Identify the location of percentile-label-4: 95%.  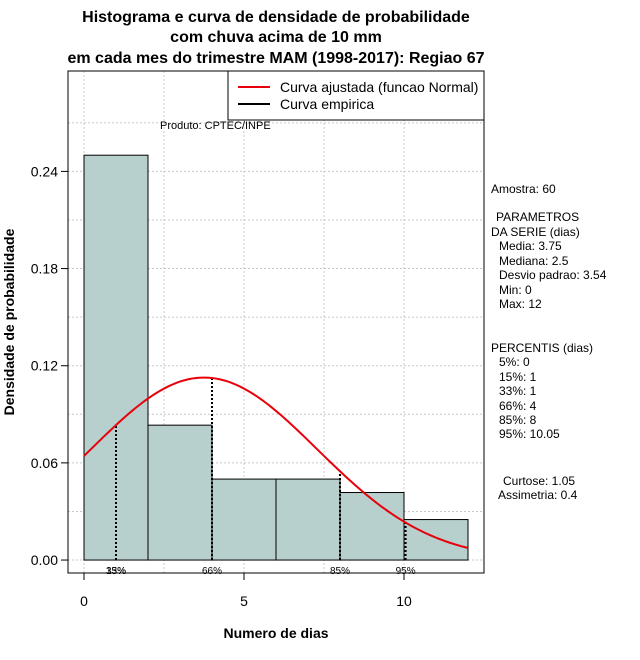
(406, 571).